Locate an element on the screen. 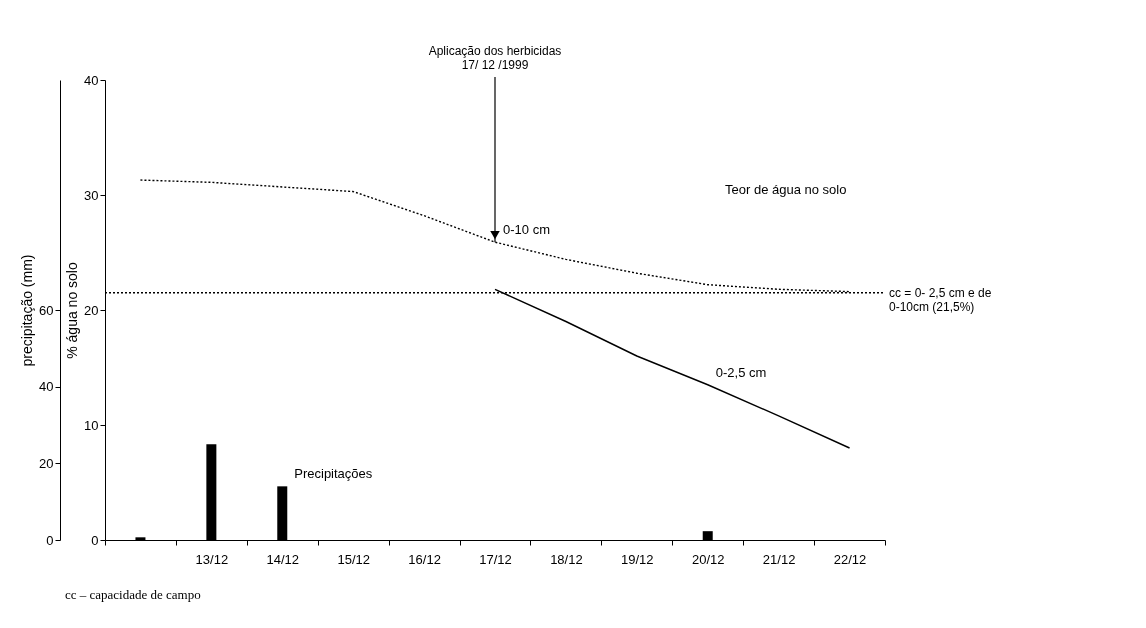 The image size is (1146, 628). legend-label: 0-10 cm is located at coordinates (526, 230).